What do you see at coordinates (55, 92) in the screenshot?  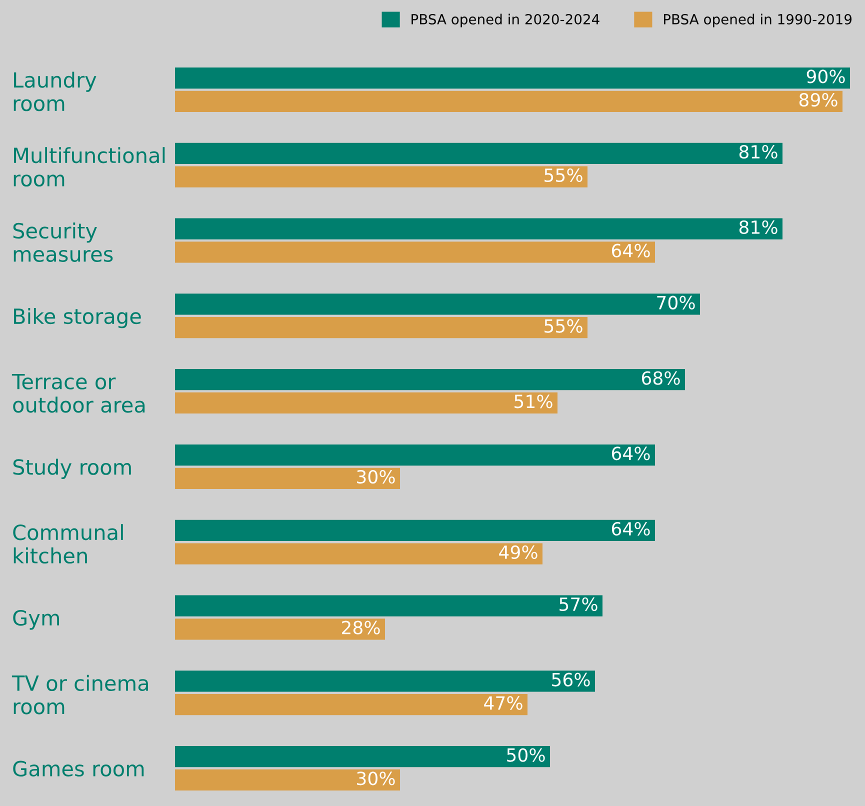 I see `y-tick-label: Laundry room` at bounding box center [55, 92].